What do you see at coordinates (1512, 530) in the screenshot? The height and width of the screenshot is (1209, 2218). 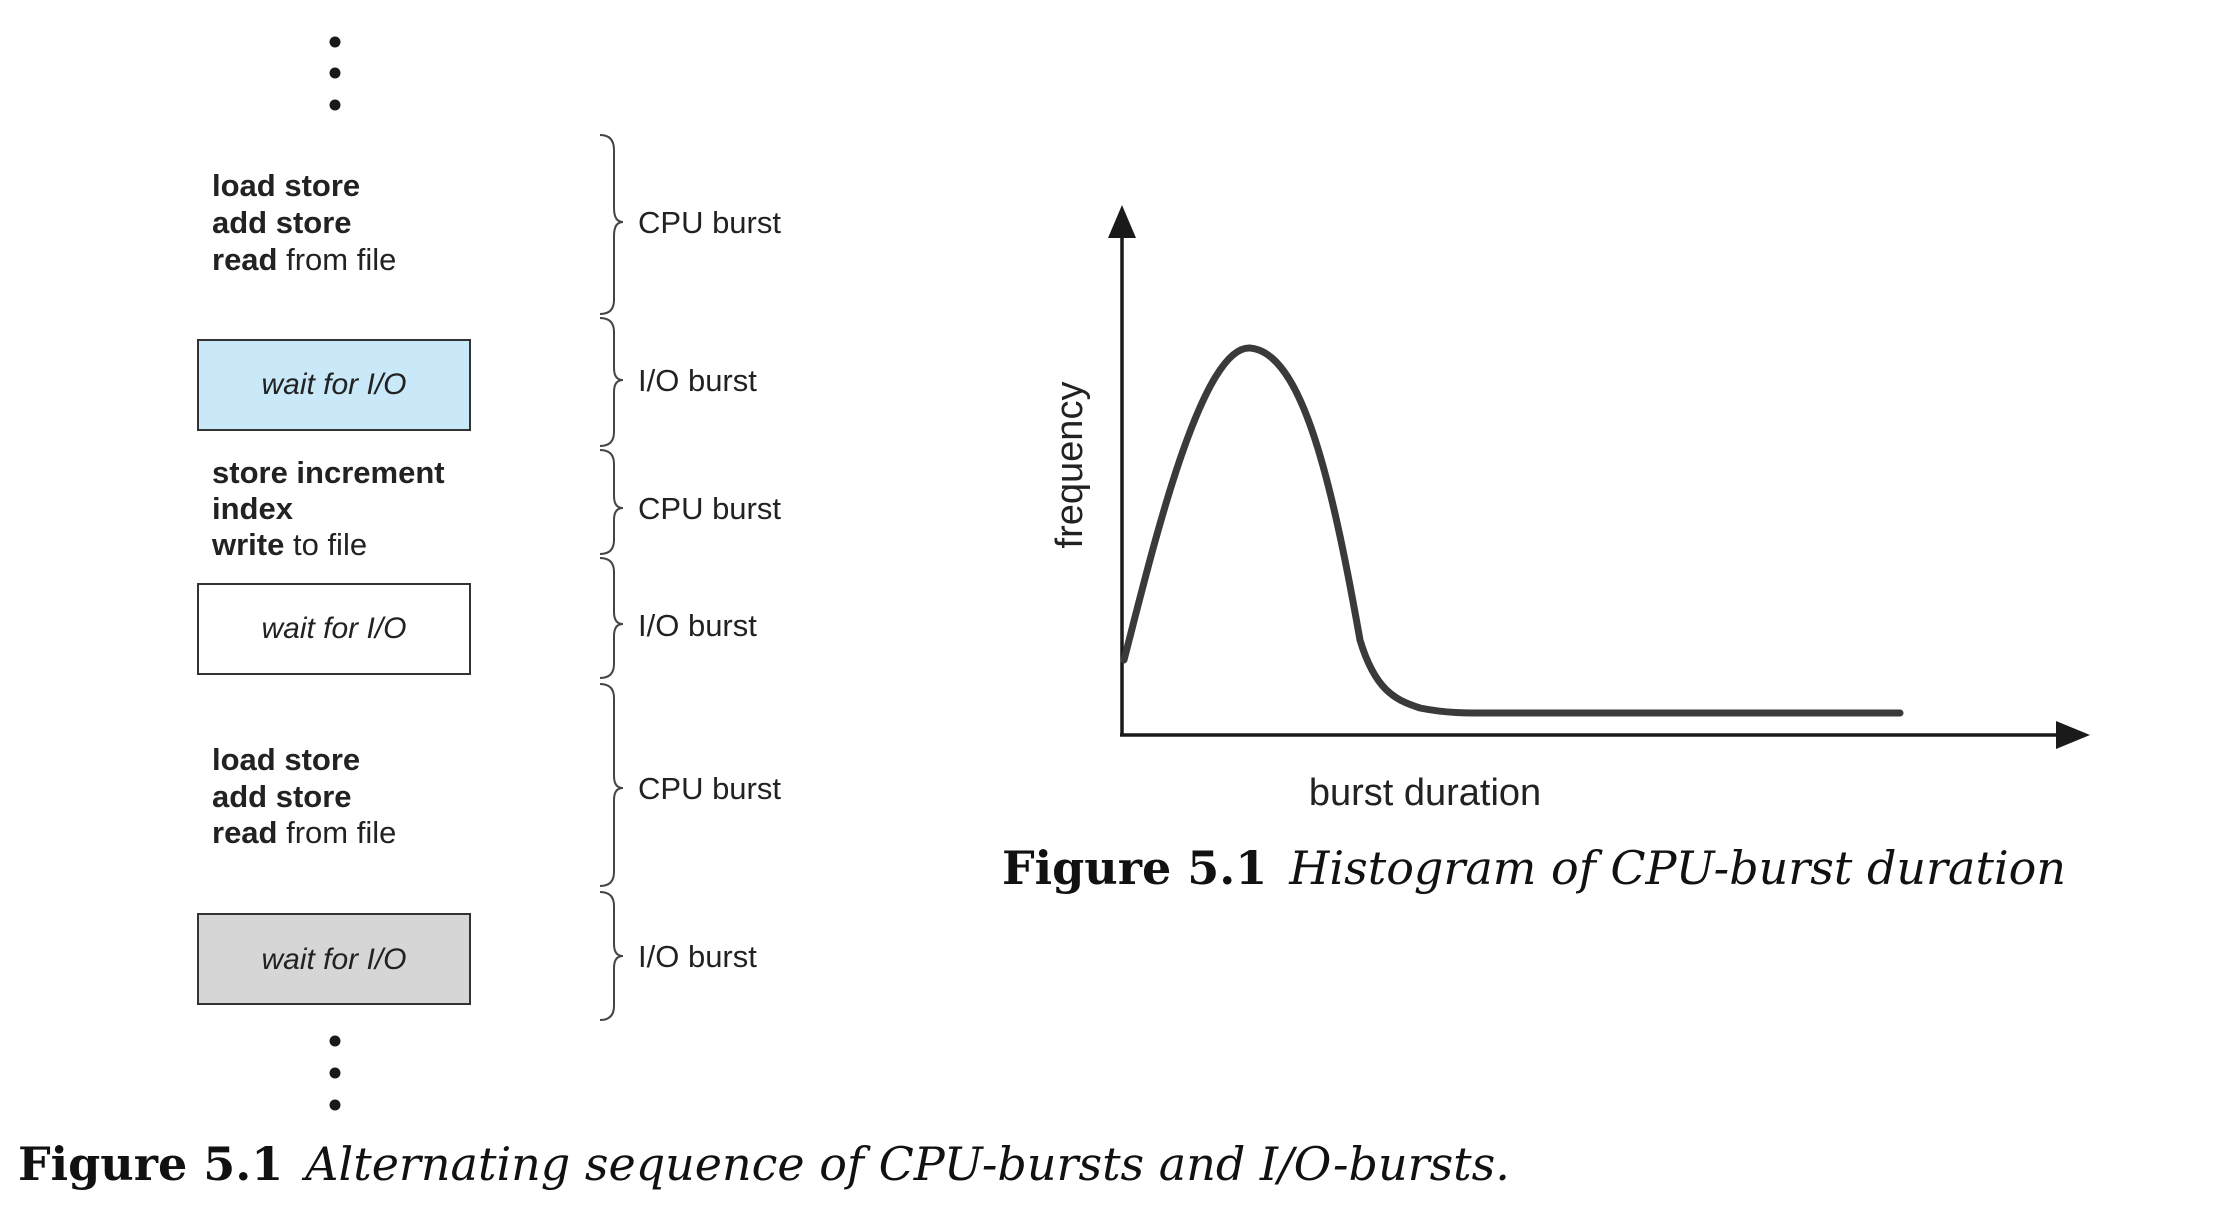 I see `frequency-curve` at bounding box center [1512, 530].